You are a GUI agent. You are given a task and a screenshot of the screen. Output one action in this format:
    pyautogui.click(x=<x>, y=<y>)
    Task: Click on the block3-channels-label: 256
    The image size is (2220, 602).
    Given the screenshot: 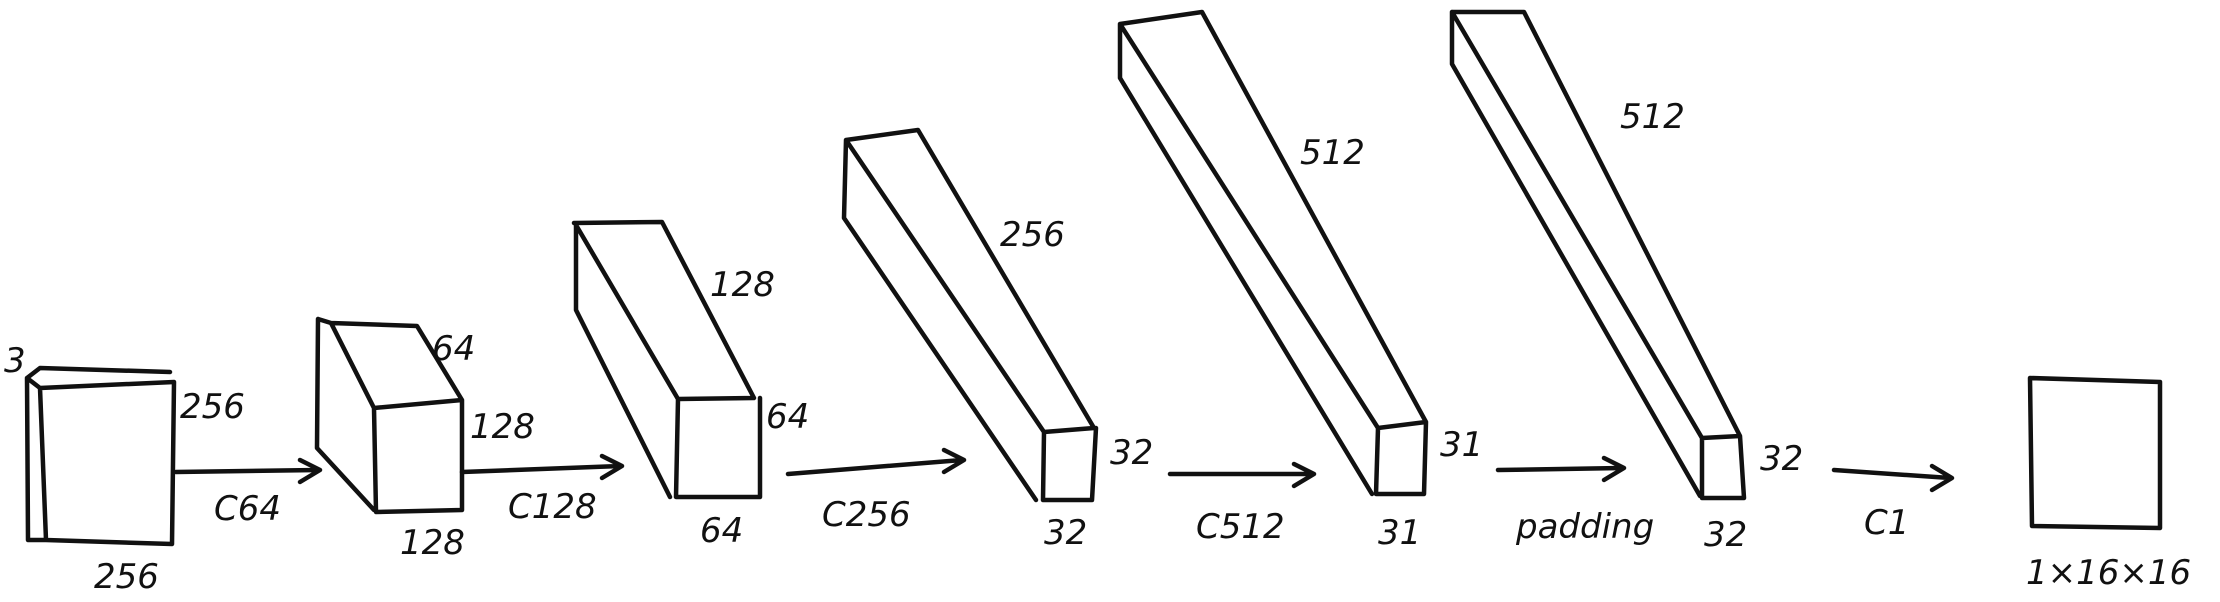 What is the action you would take?
    pyautogui.click(x=1032, y=235)
    